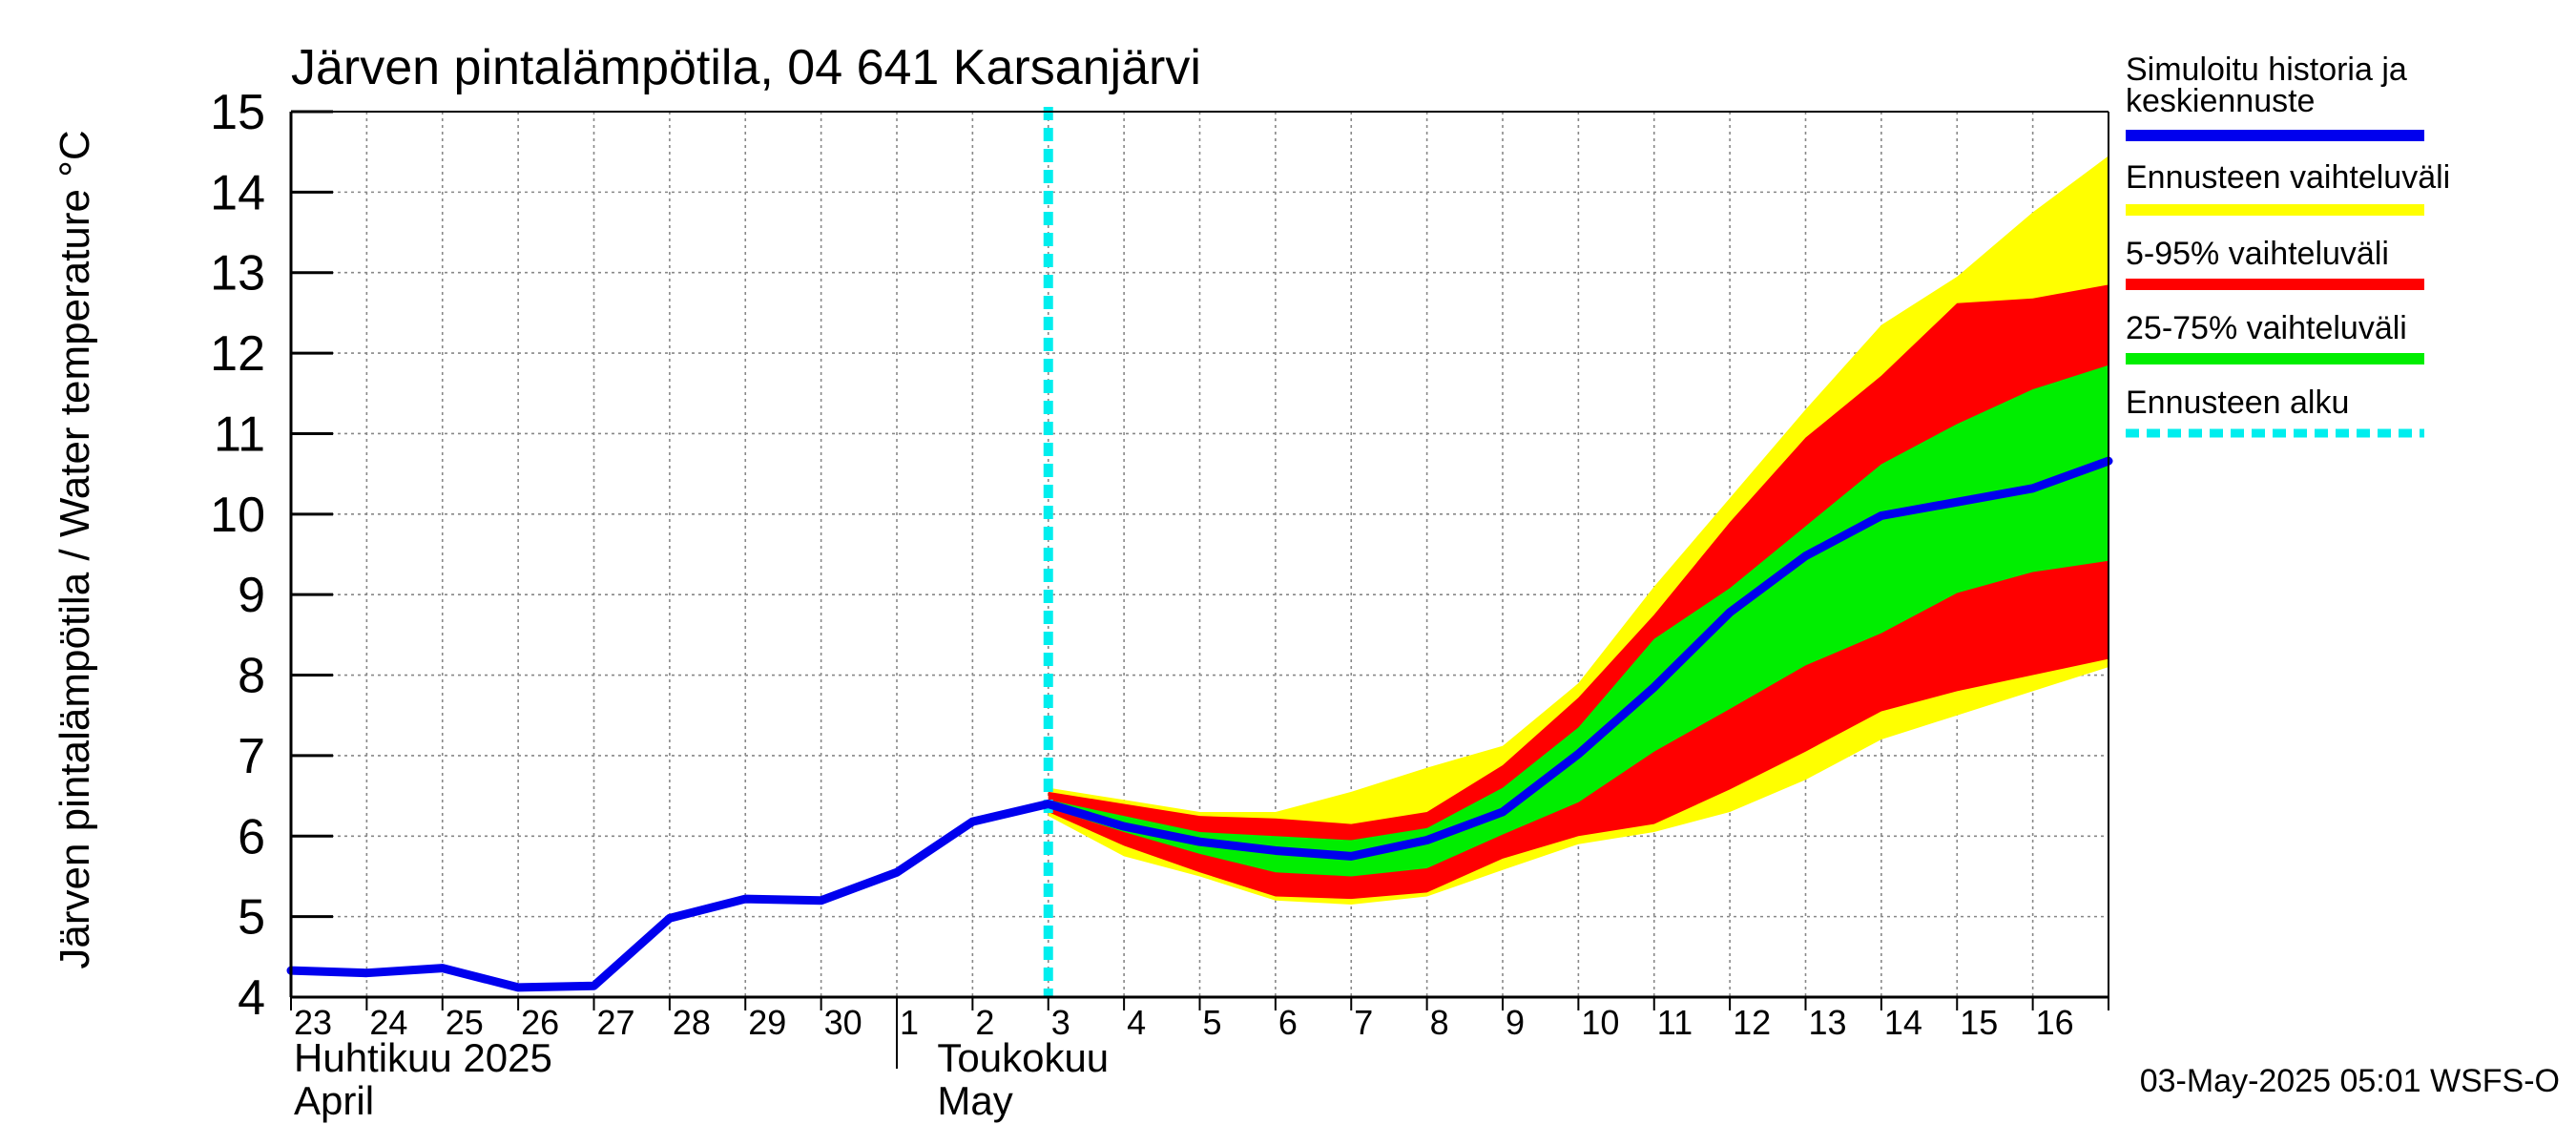 The image size is (2576, 1145). What do you see at coordinates (237, 516) in the screenshot?
I see `y-tick-label: 10` at bounding box center [237, 516].